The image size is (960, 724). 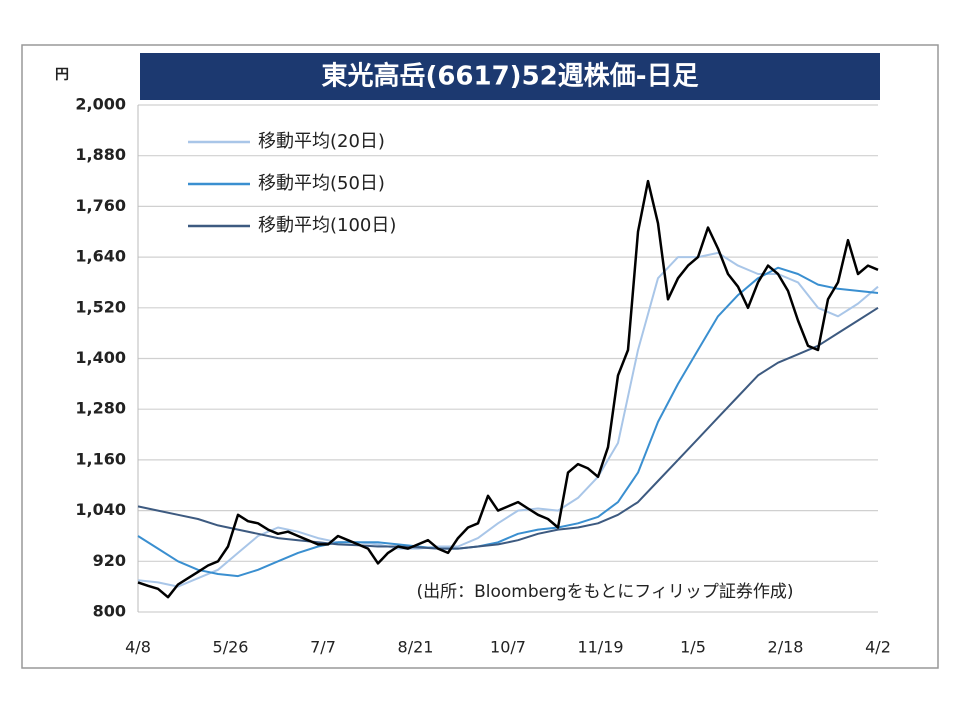 What do you see at coordinates (416, 647) in the screenshot?
I see `x-tick-label: 8/21` at bounding box center [416, 647].